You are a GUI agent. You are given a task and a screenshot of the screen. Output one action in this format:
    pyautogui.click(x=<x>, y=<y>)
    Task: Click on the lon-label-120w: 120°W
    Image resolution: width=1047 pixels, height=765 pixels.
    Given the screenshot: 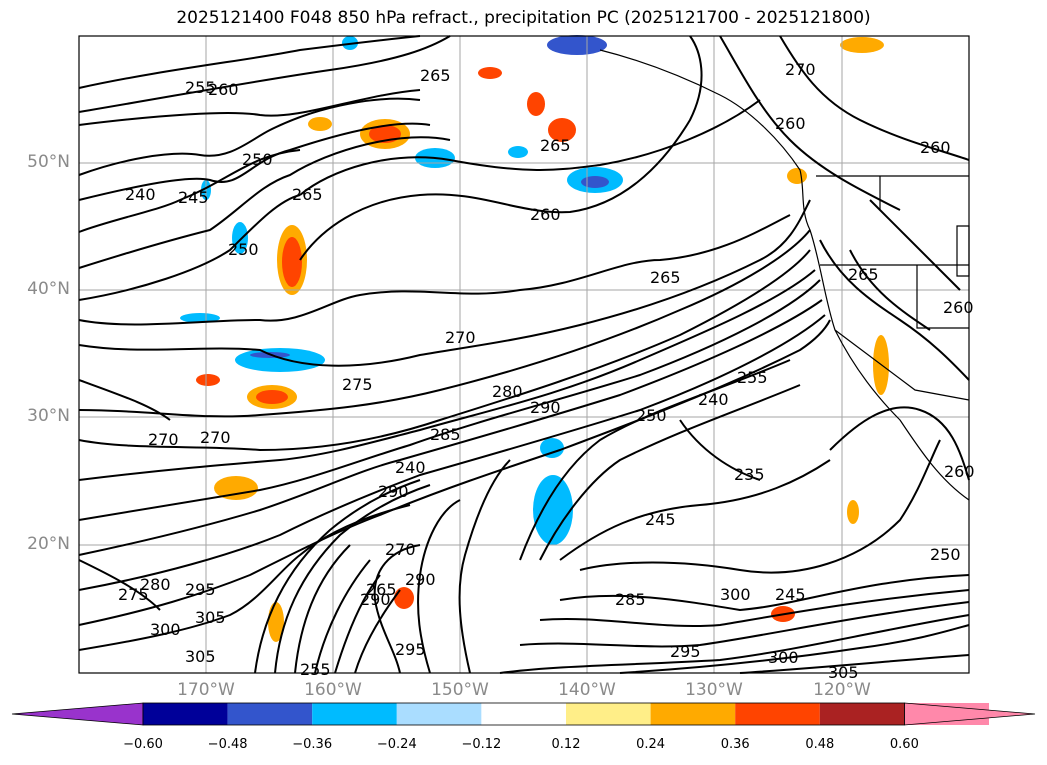 What is the action you would take?
    pyautogui.click(x=842, y=690)
    